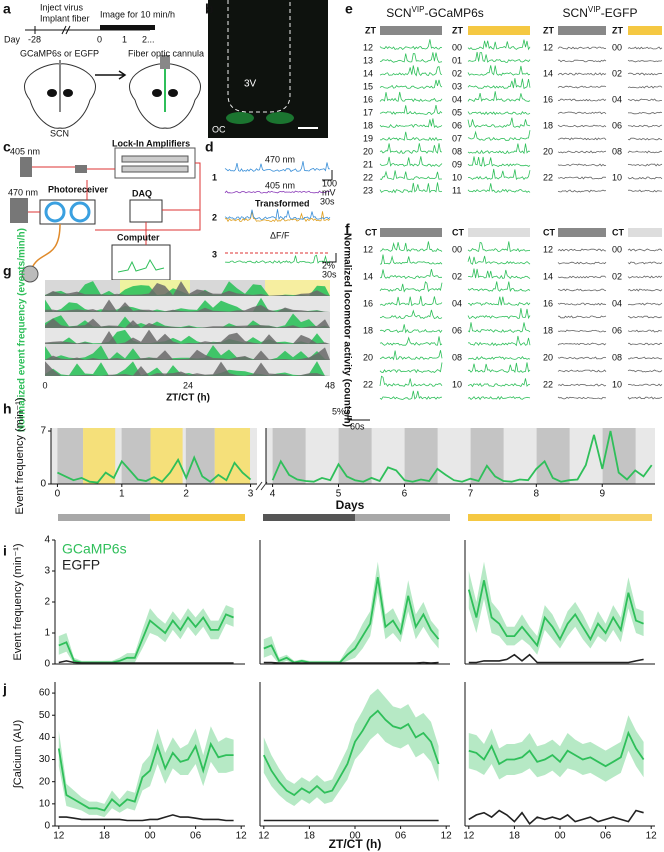 The width and height of the screenshot is (664, 852). What do you see at coordinates (187, 336) in the screenshot?
I see `locomotor-activity` at bounding box center [187, 336].